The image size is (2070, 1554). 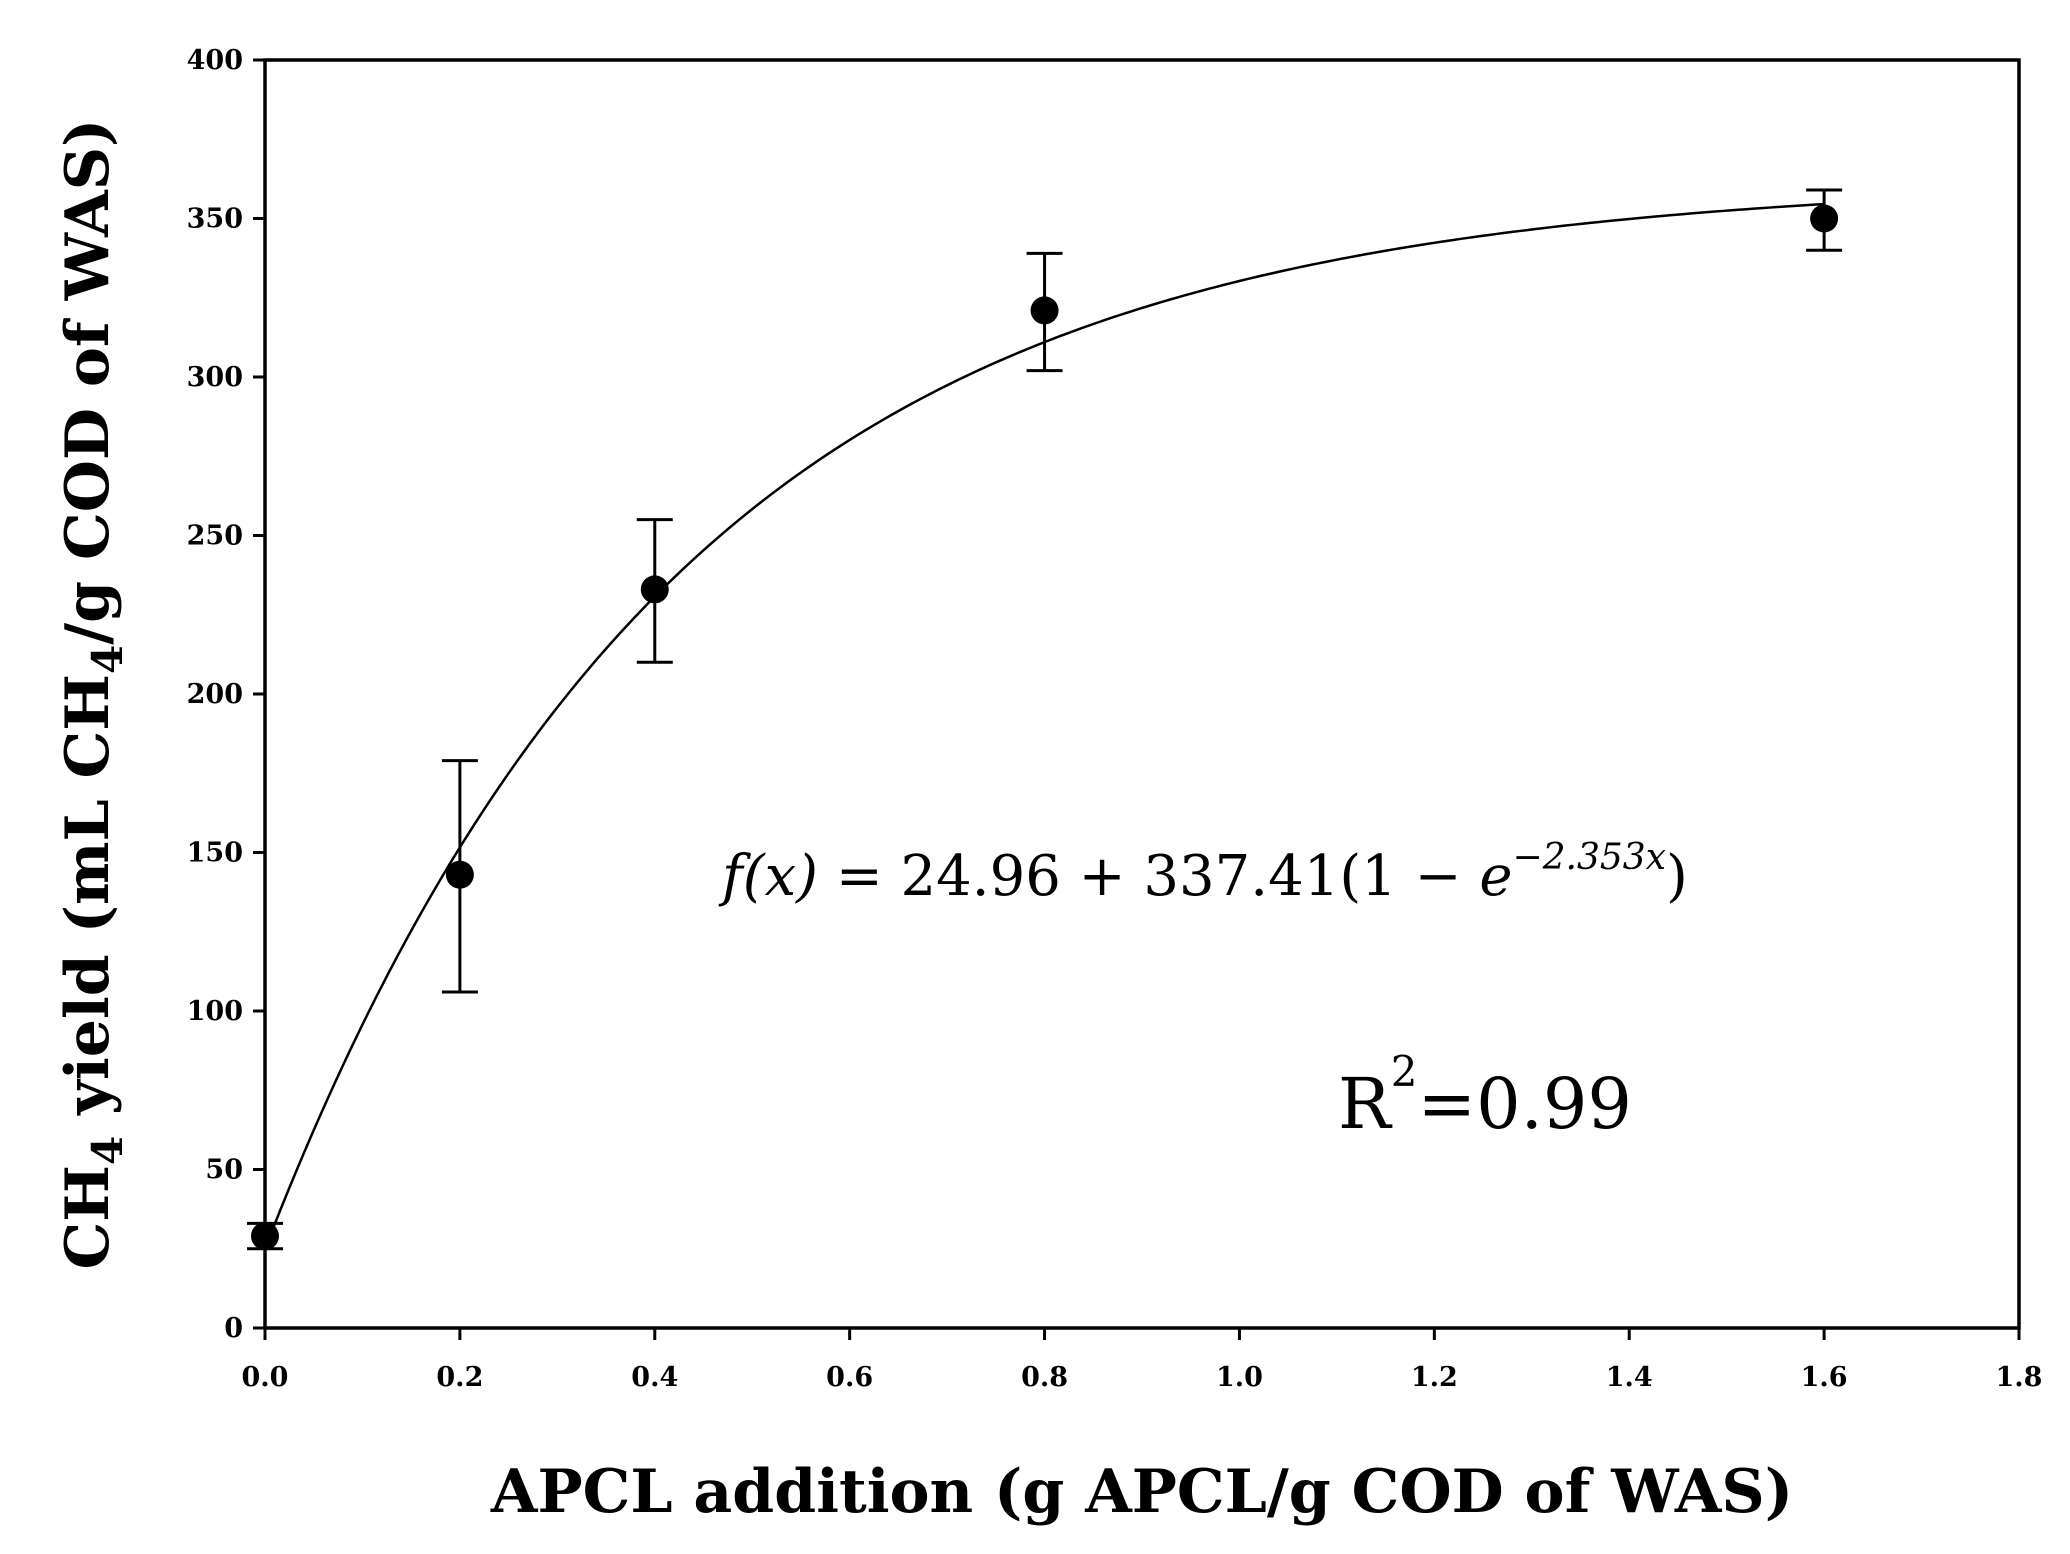 What do you see at coordinates (2019, 1377) in the screenshot?
I see `x-tick-label: 1.8` at bounding box center [2019, 1377].